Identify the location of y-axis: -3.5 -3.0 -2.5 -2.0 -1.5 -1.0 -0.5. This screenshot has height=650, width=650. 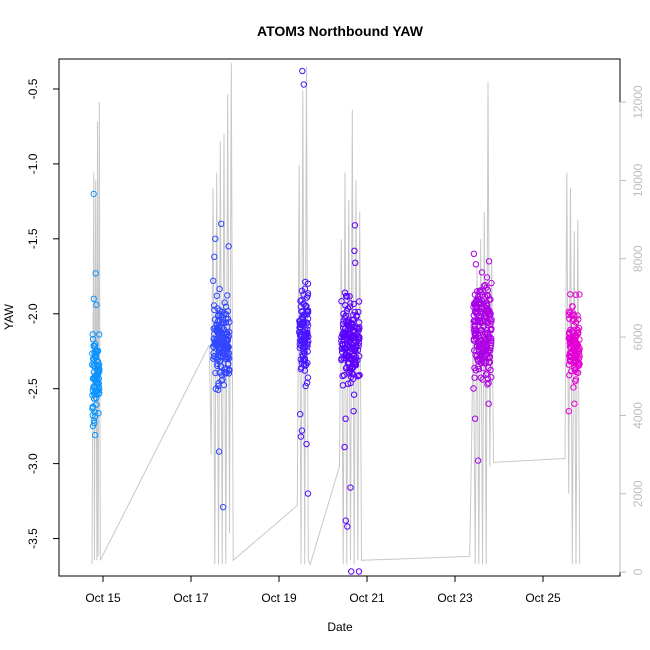
(43, 313).